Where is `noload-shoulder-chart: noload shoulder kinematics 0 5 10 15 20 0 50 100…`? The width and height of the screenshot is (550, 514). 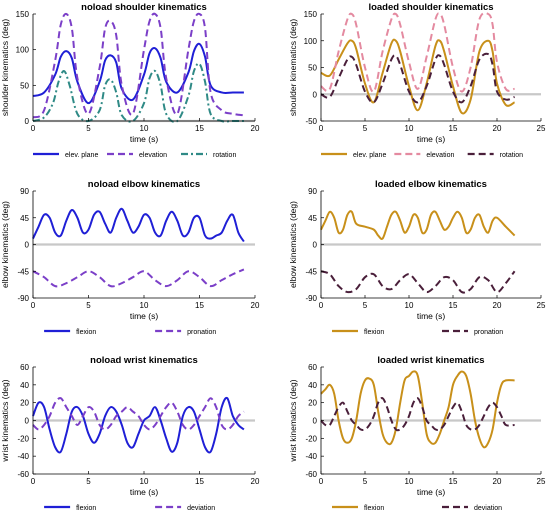 noload-shoulder-chart: noload shoulder kinematics 0 5 10 15 20 0 50 100… is located at coordinates (130, 80).